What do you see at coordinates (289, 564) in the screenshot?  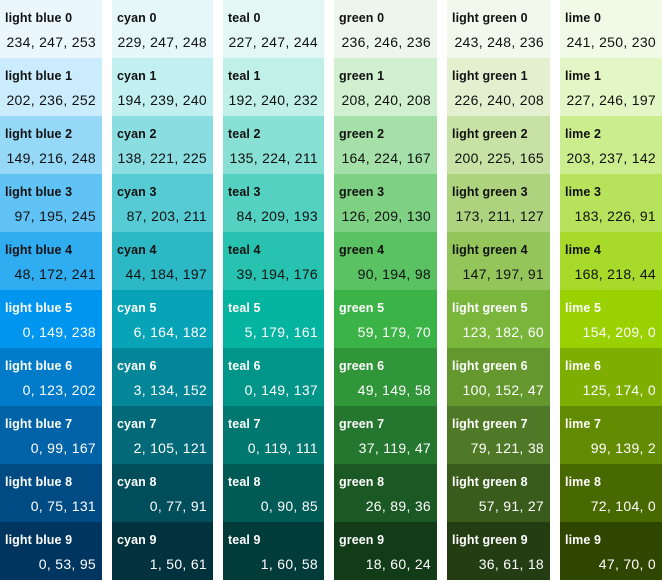 I see `swatch-rgb-value: 1, 60, 58` at bounding box center [289, 564].